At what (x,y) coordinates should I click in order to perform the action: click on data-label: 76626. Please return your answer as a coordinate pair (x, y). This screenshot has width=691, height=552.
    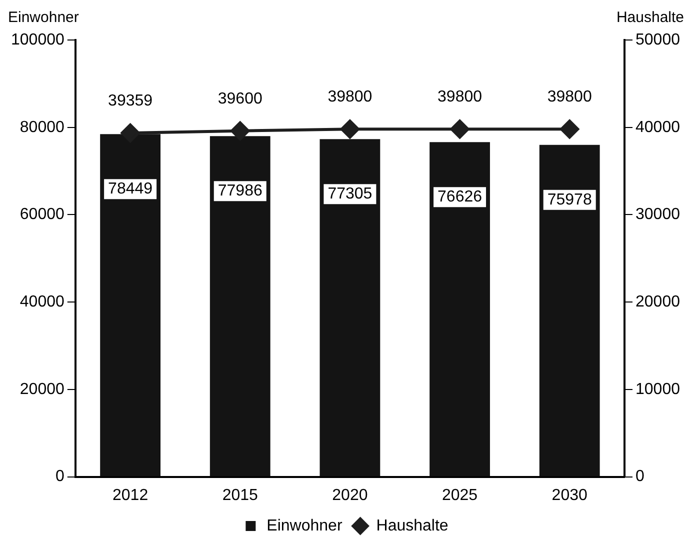
    Looking at the image, I should click on (460, 197).